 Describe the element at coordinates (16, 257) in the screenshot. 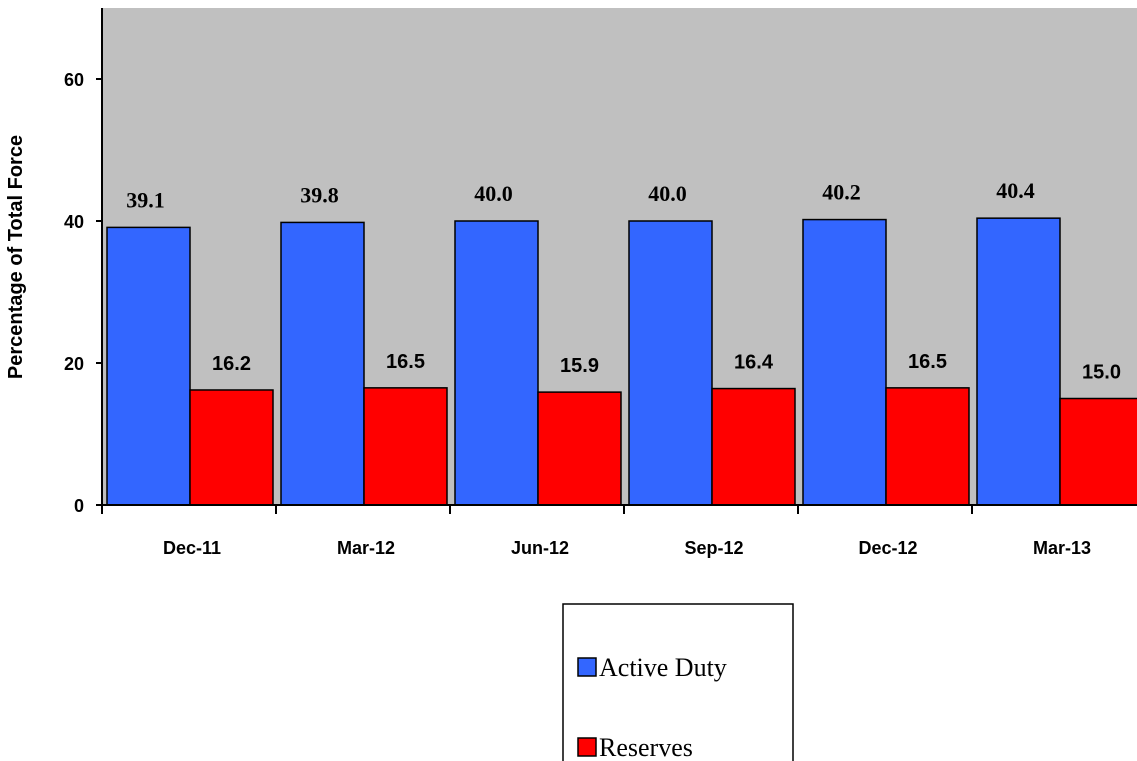

I see `y-axis-label: Percentage of Total Force` at that location.